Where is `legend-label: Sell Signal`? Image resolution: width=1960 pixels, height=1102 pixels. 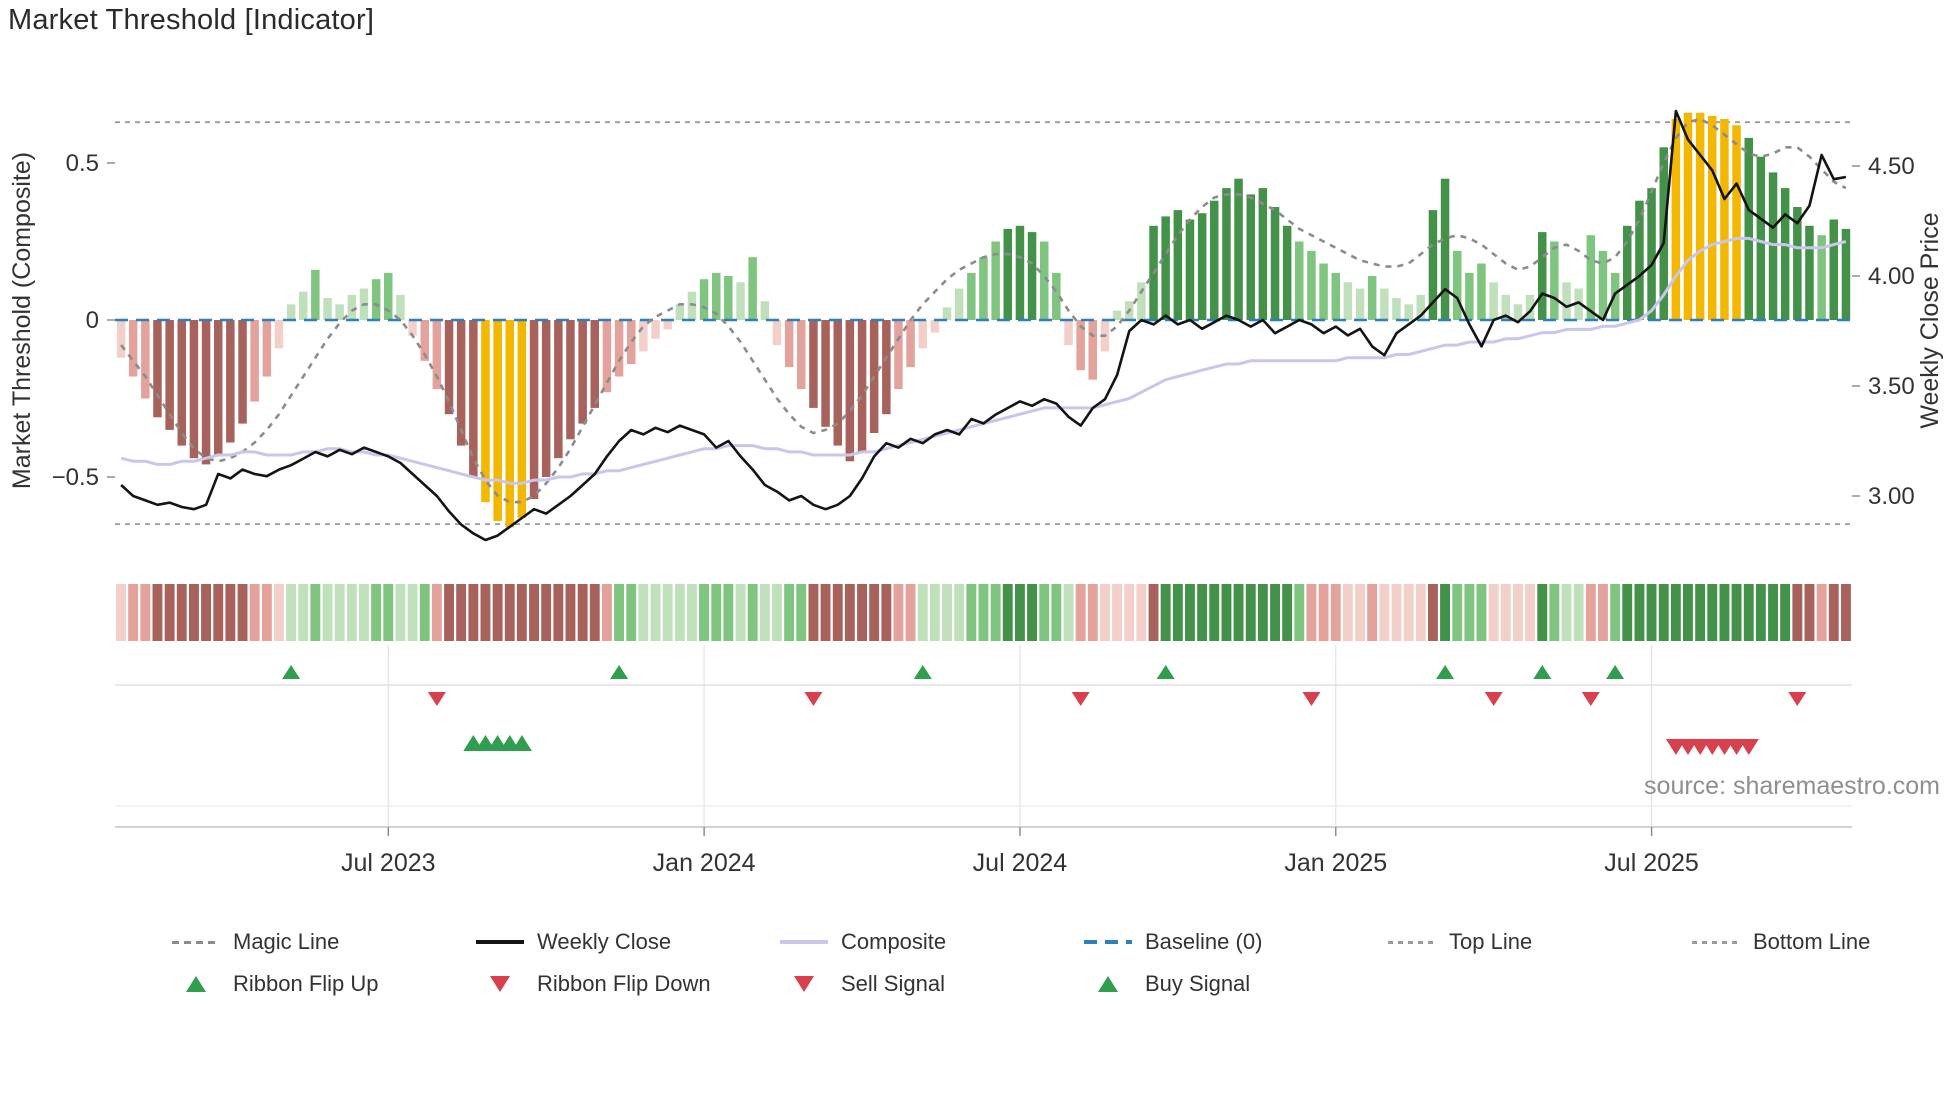 legend-label: Sell Signal is located at coordinates (893, 983).